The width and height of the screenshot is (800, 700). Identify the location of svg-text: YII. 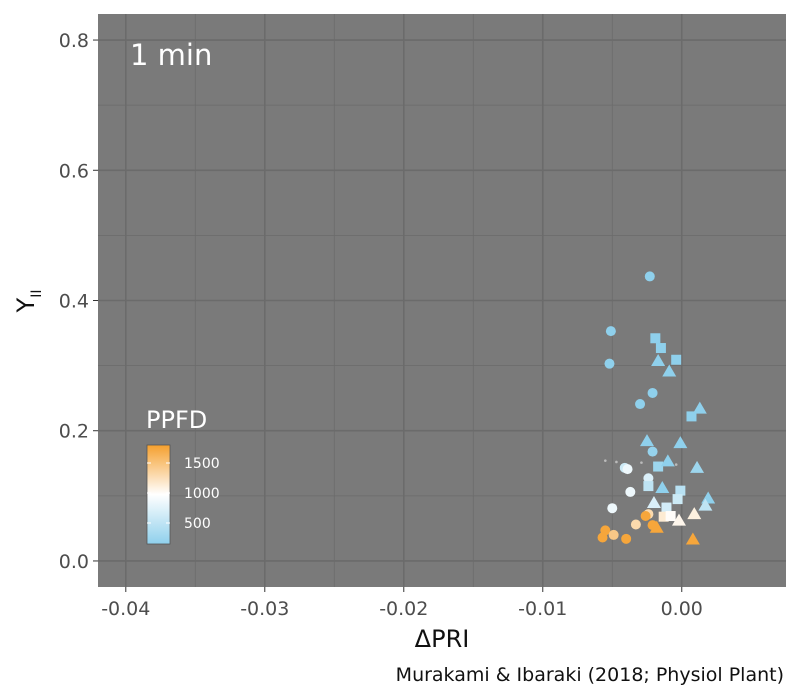
(28, 302).